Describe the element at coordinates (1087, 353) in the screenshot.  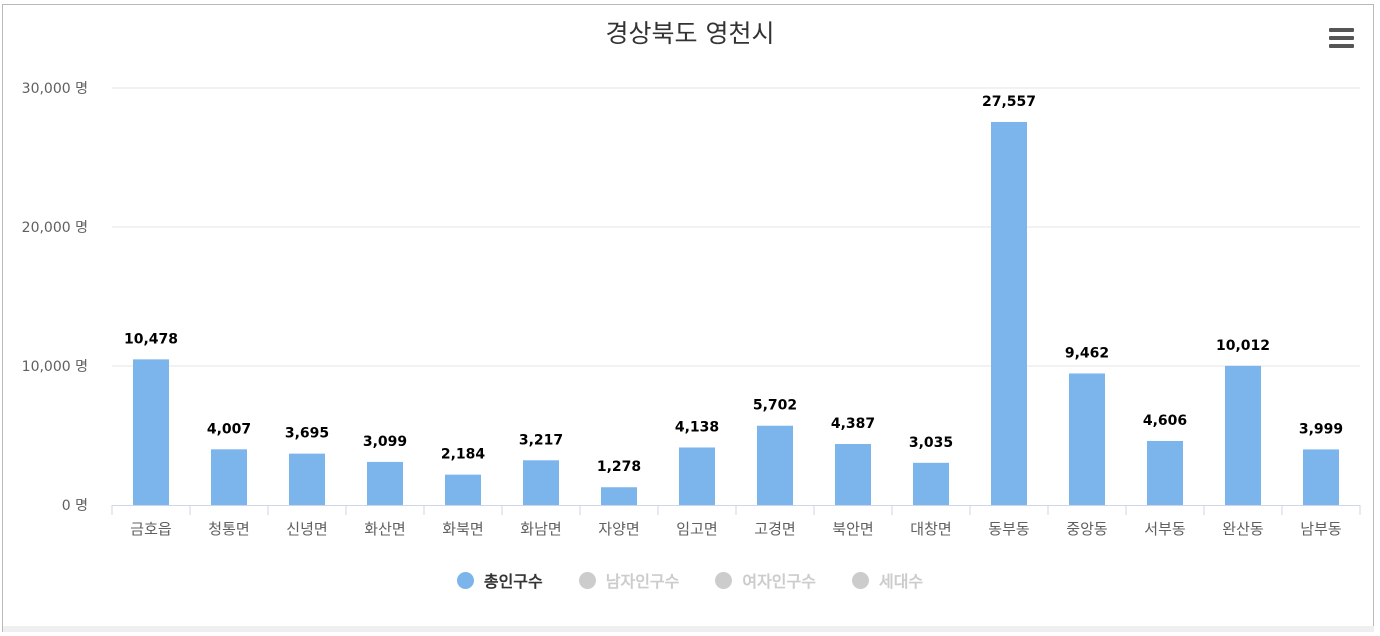
I see `data-label: 9,462` at that location.